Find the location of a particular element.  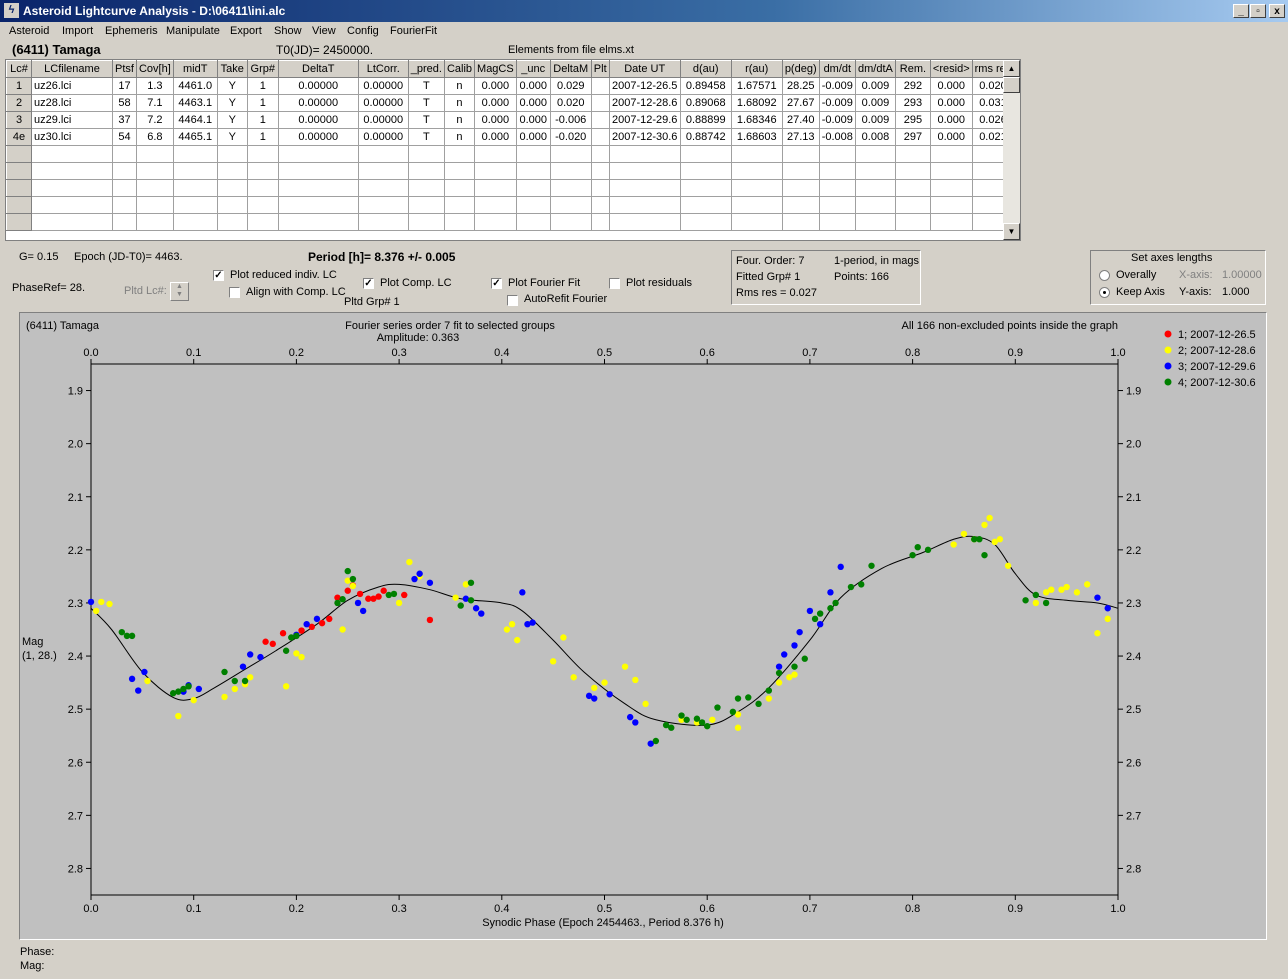

table-cell: uz26.lci is located at coordinates (72, 86).